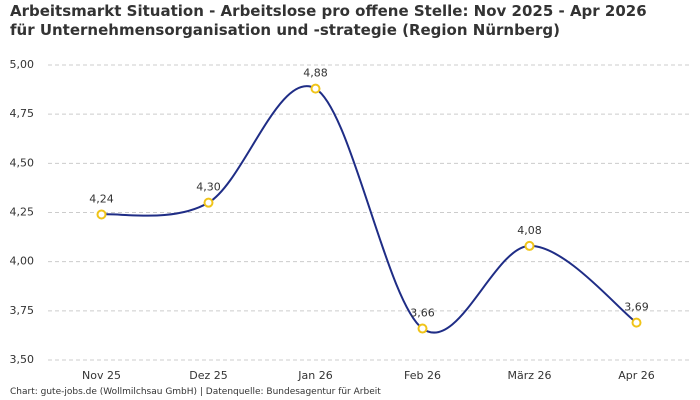 The image size is (700, 400). Describe the element at coordinates (422, 313) in the screenshot. I see `data-label: 3,66` at that location.